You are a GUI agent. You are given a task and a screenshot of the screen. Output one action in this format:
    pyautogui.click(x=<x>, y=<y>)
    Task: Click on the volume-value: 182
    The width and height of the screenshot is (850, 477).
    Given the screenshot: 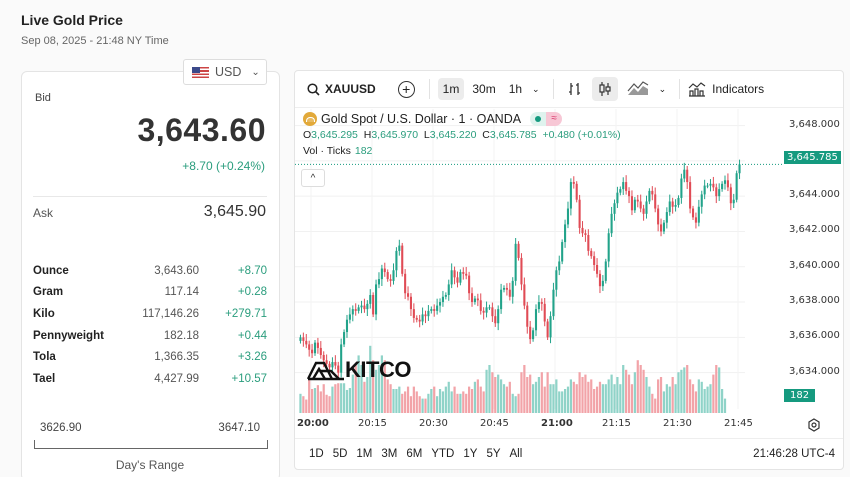 What is the action you would take?
    pyautogui.click(x=363, y=151)
    